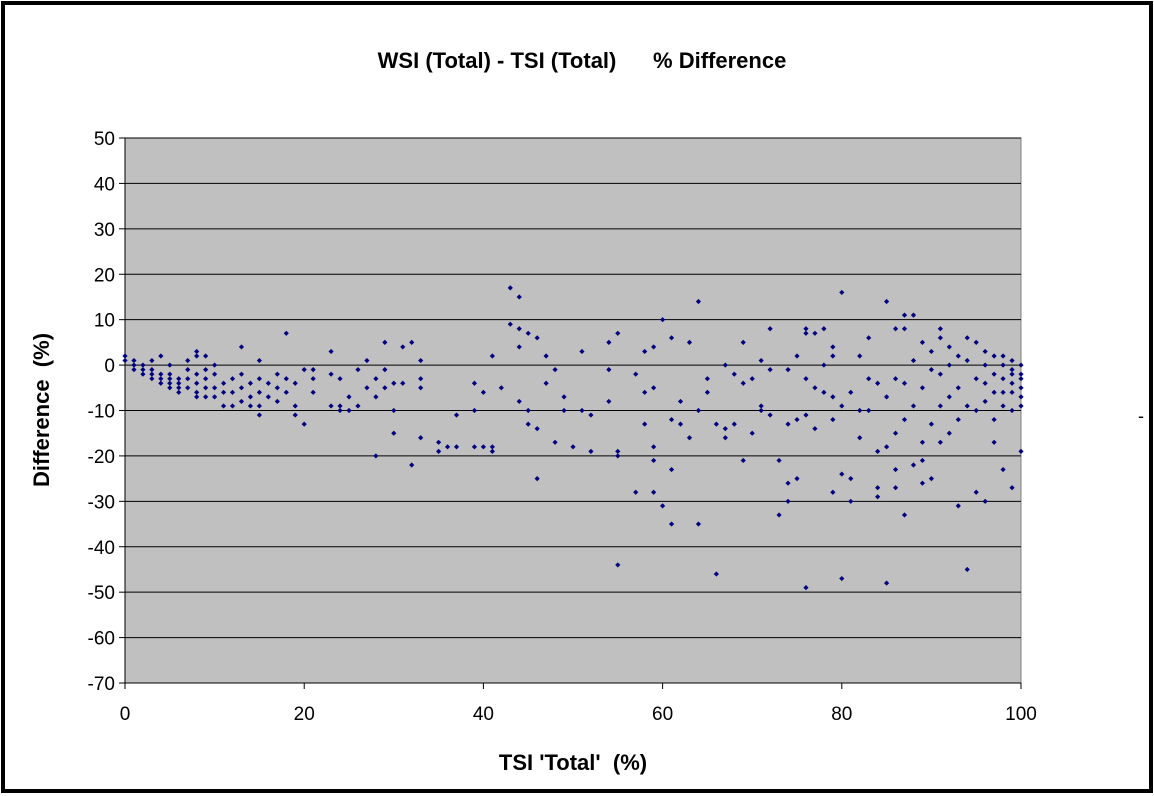 This screenshot has height=796, width=1154. Describe the element at coordinates (304, 714) in the screenshot. I see `x-tick-label: 20` at that location.